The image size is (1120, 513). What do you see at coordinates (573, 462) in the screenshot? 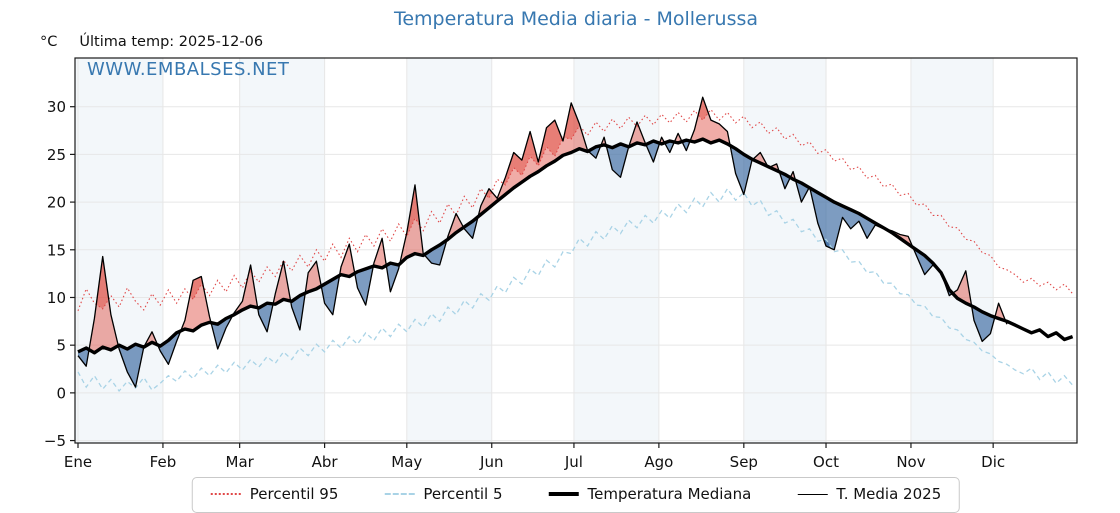
I see `x-tick-label: Jul` at bounding box center [573, 462].